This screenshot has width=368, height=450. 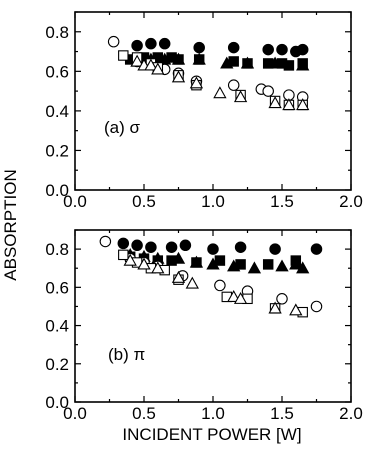 I want to click on y-axis-label: ABSORPTION, so click(x=10, y=224).